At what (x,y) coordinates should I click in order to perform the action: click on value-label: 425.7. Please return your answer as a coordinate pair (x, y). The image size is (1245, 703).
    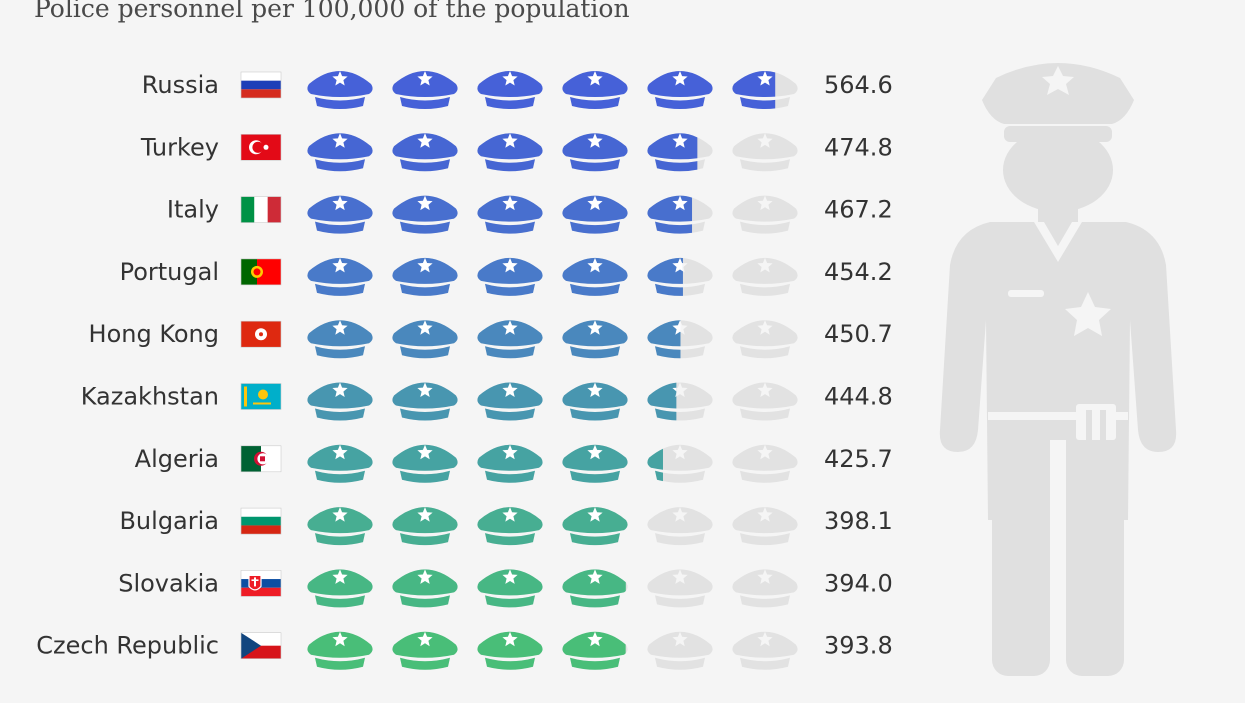
    Looking at the image, I should click on (858, 459).